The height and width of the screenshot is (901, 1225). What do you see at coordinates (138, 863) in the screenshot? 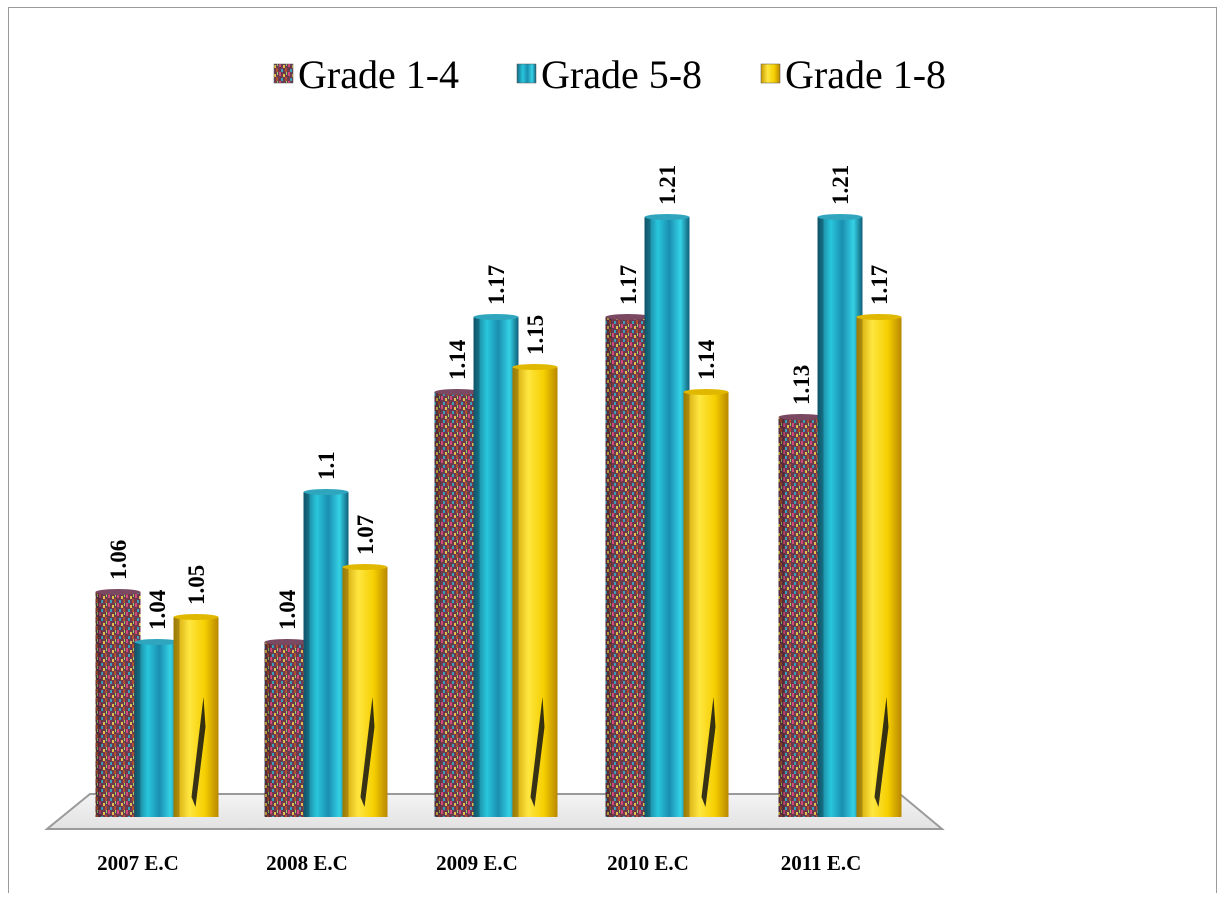
I see `category-label: 2007 E.C` at bounding box center [138, 863].